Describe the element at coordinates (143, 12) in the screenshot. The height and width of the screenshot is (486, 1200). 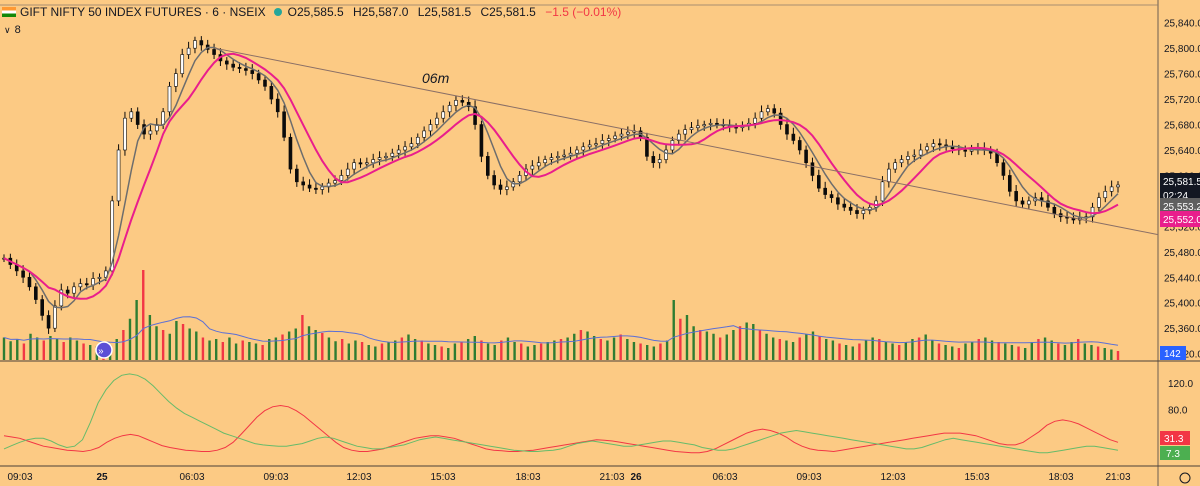
I see `symbol-title: GIFT NIFTY 50 INDEX FUTURES · 6 · NSEIX` at that location.